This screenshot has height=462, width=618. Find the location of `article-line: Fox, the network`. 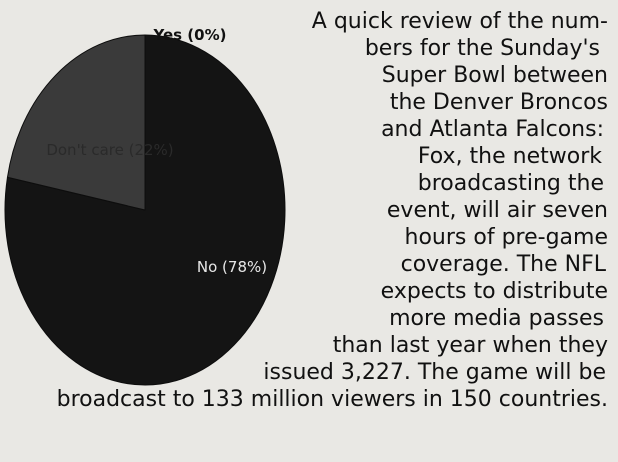

article-line: Fox, the network is located at coordinates (509, 156).